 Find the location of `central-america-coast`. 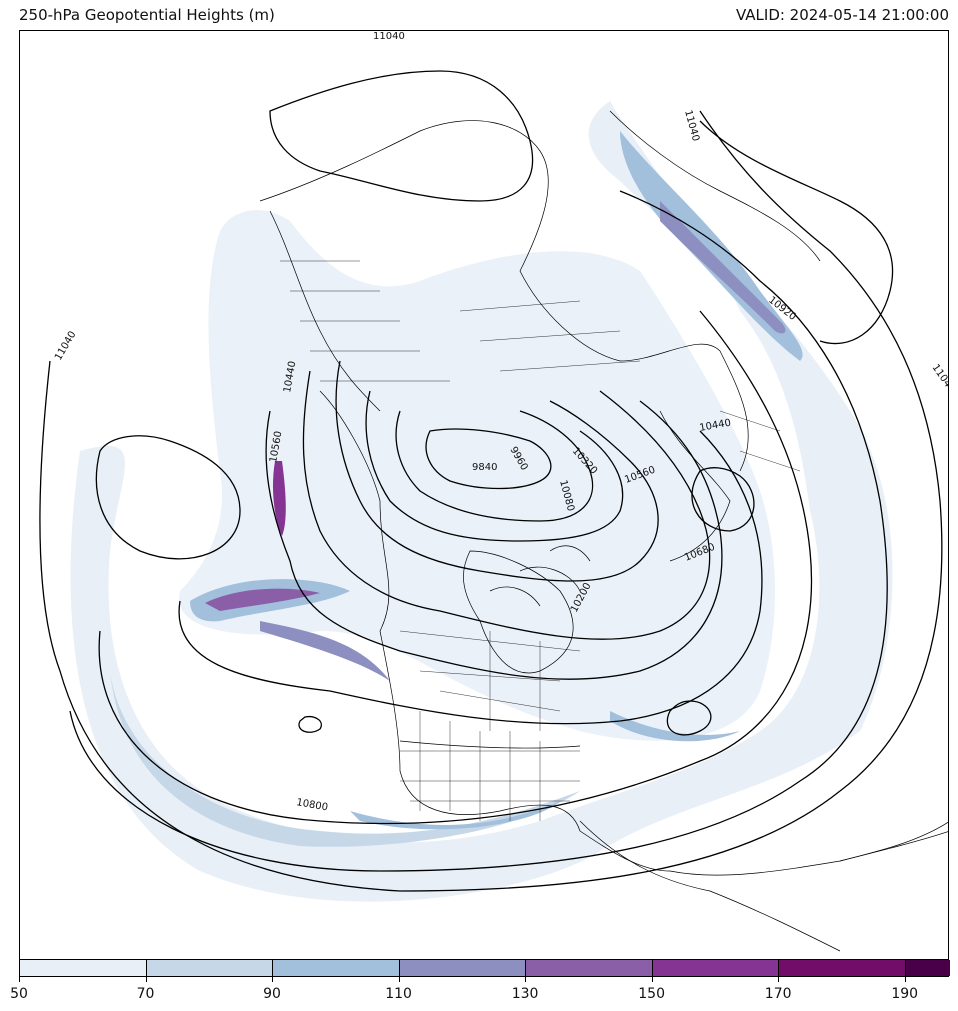

central-america-coast is located at coordinates (710, 886).